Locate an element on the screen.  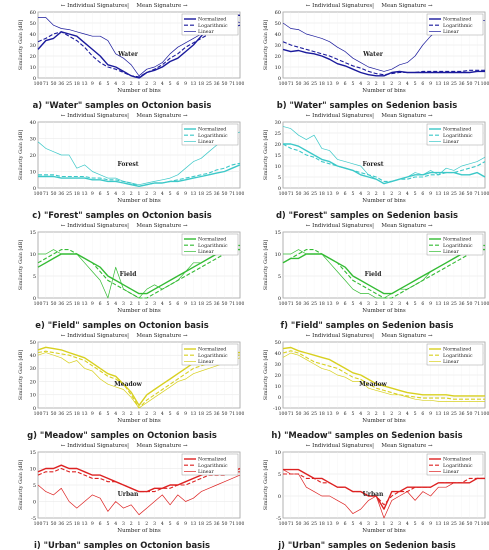
series-line-logarithmic is located at coordinates (139, 174).